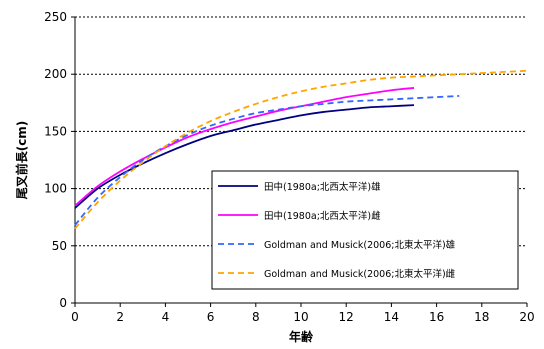 This screenshot has height=349, width=544. What do you see at coordinates (436, 317) in the screenshot?
I see `x-tick-label: 16` at bounding box center [436, 317].